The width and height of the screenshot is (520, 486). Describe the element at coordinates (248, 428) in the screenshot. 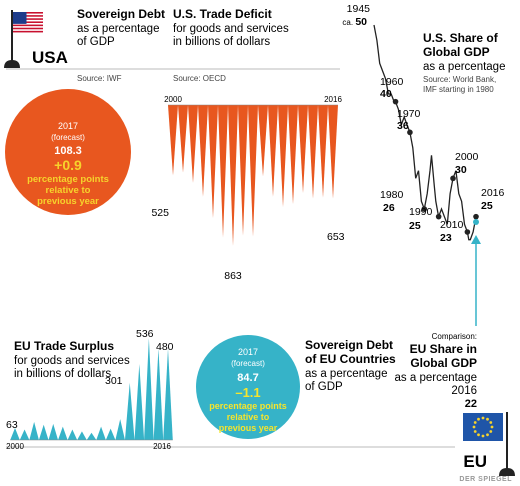

I see `eu-debt-change-text-3: previous year` at that location.